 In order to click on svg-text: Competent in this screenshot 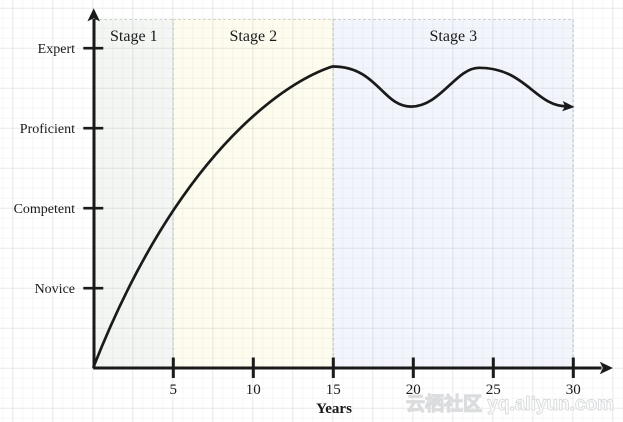, I will do `click(45, 209)`.